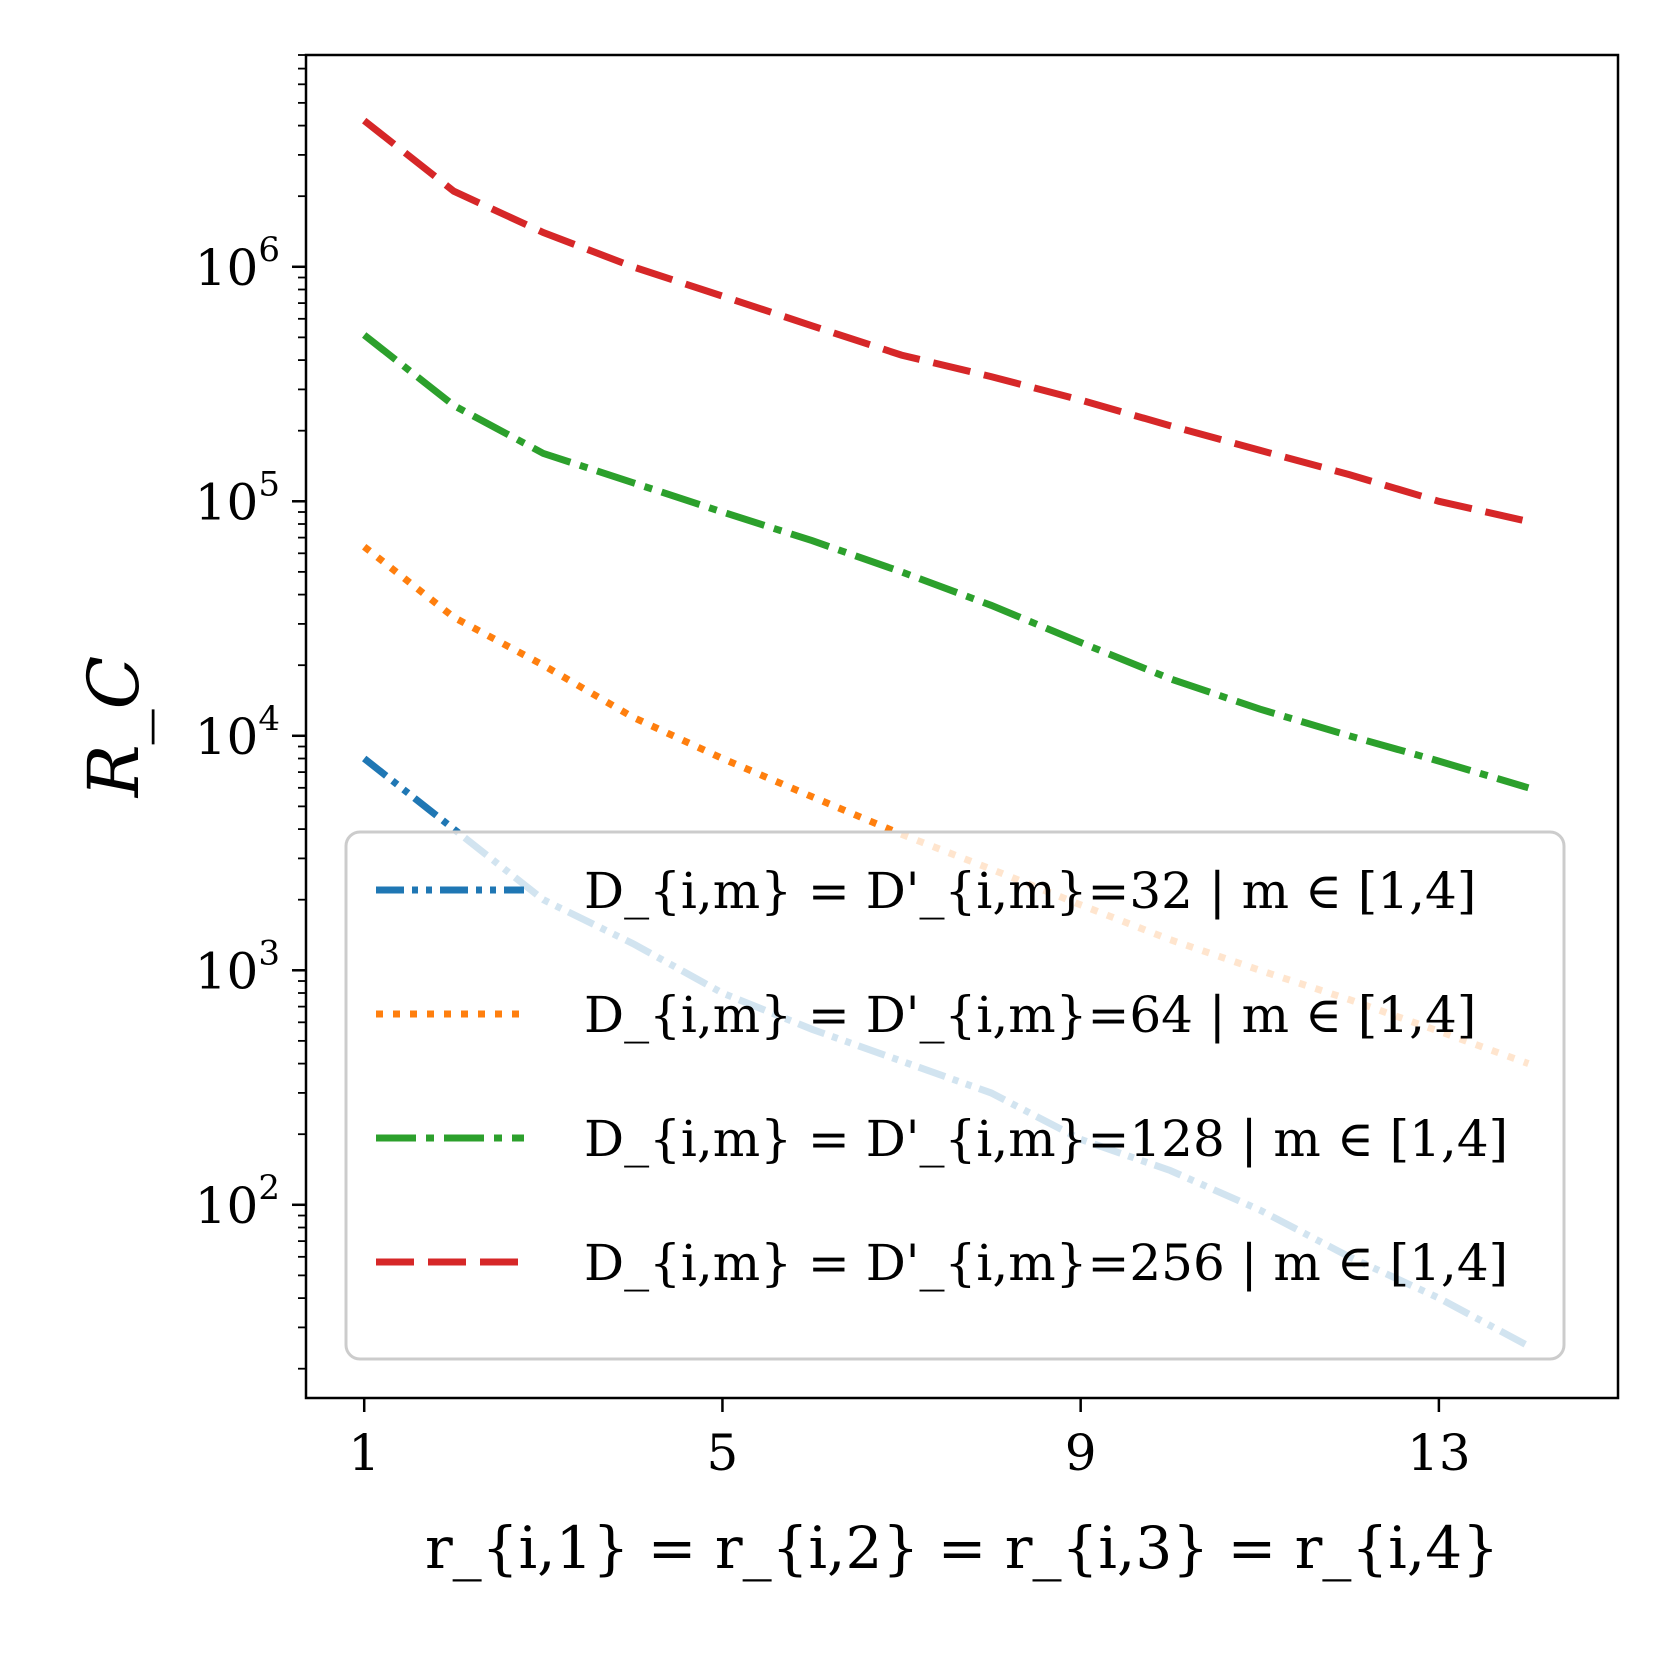  Describe the element at coordinates (1439, 1453) in the screenshot. I see `x-tick-label: 13` at that location.